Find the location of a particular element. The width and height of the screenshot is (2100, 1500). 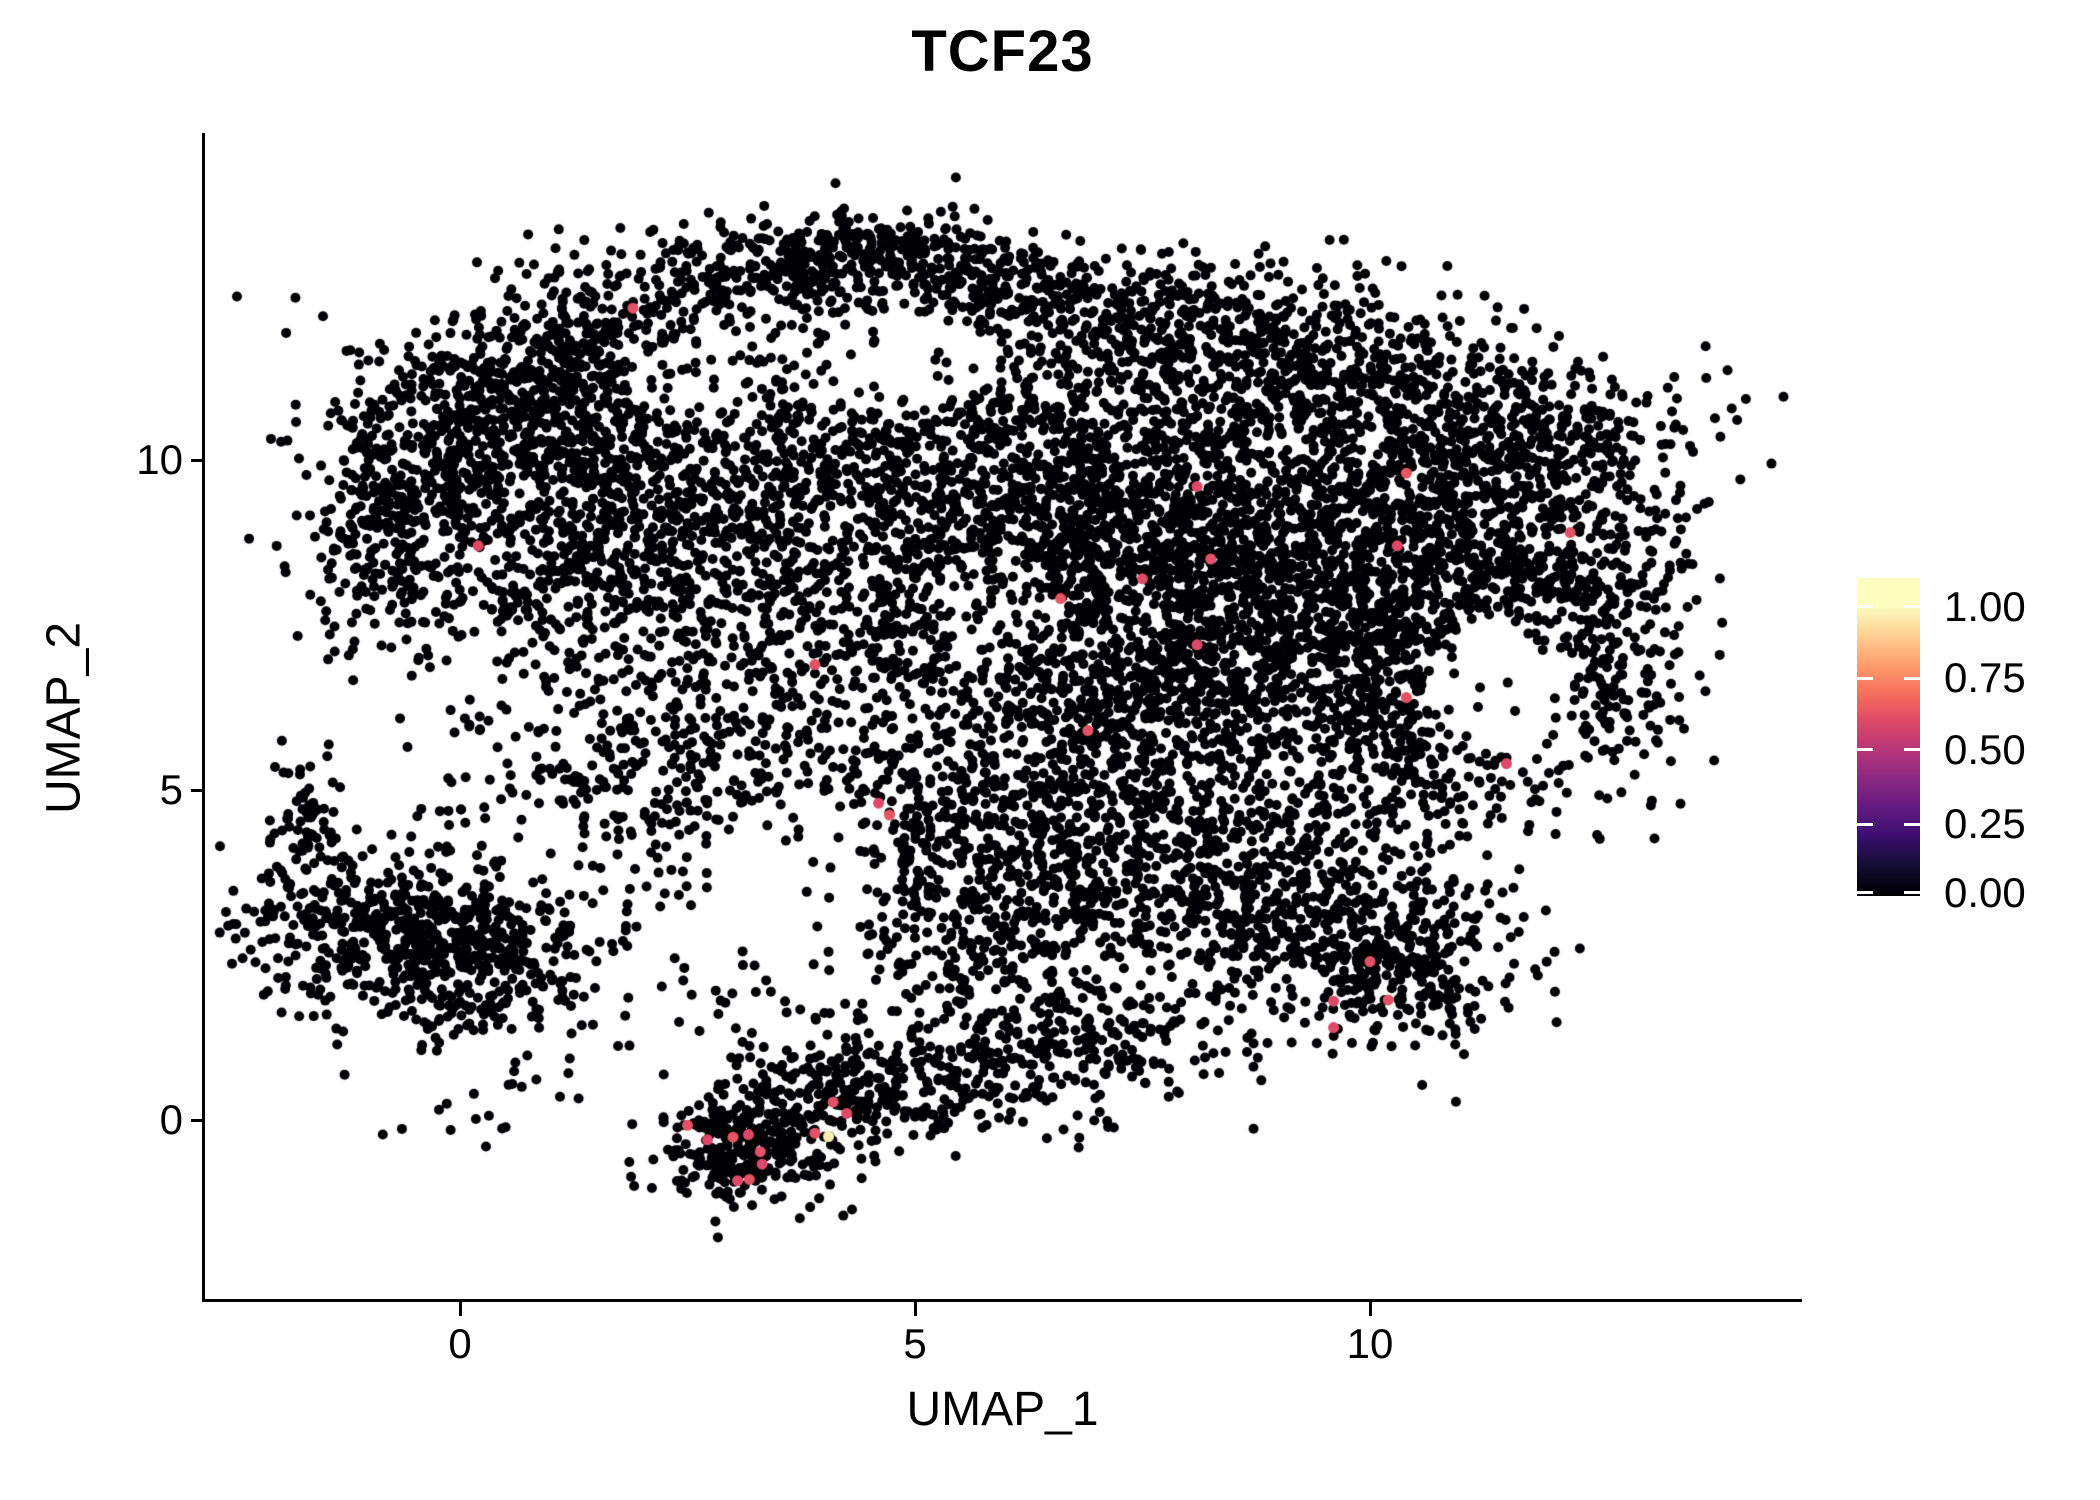

x-tick-label: 5 is located at coordinates (915, 1343).